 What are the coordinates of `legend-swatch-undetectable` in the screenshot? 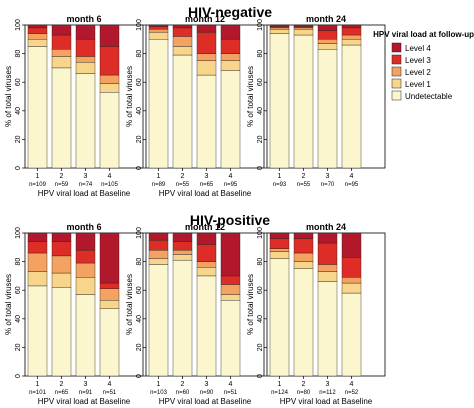 It's located at (396, 95).